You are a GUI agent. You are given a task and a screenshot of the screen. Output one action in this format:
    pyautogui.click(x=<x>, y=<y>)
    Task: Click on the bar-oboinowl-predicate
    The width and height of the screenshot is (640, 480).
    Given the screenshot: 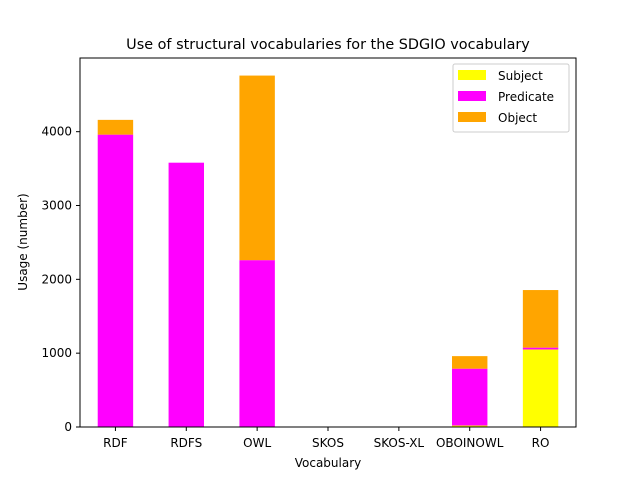 What is the action you would take?
    pyautogui.click(x=470, y=397)
    